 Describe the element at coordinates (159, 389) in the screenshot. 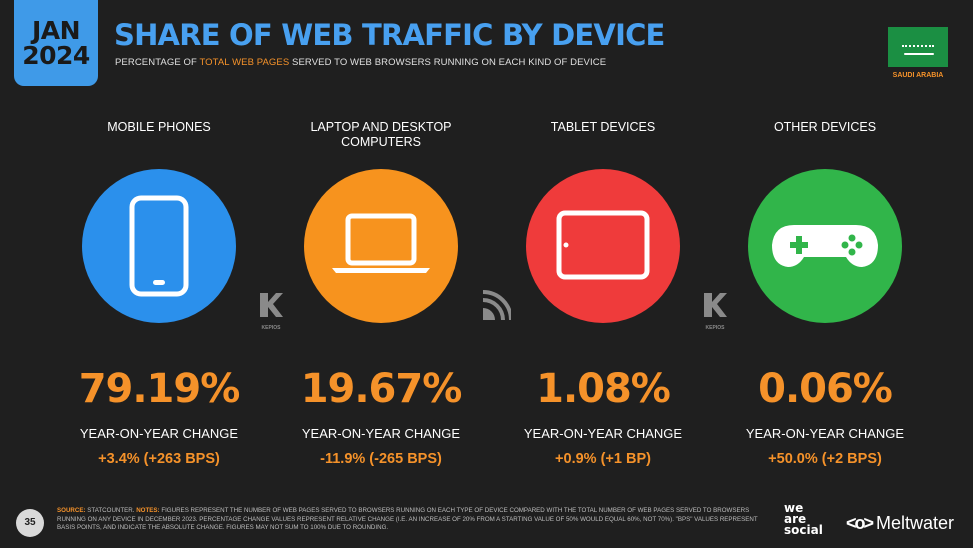

I see `share-value: 79.19%` at that location.